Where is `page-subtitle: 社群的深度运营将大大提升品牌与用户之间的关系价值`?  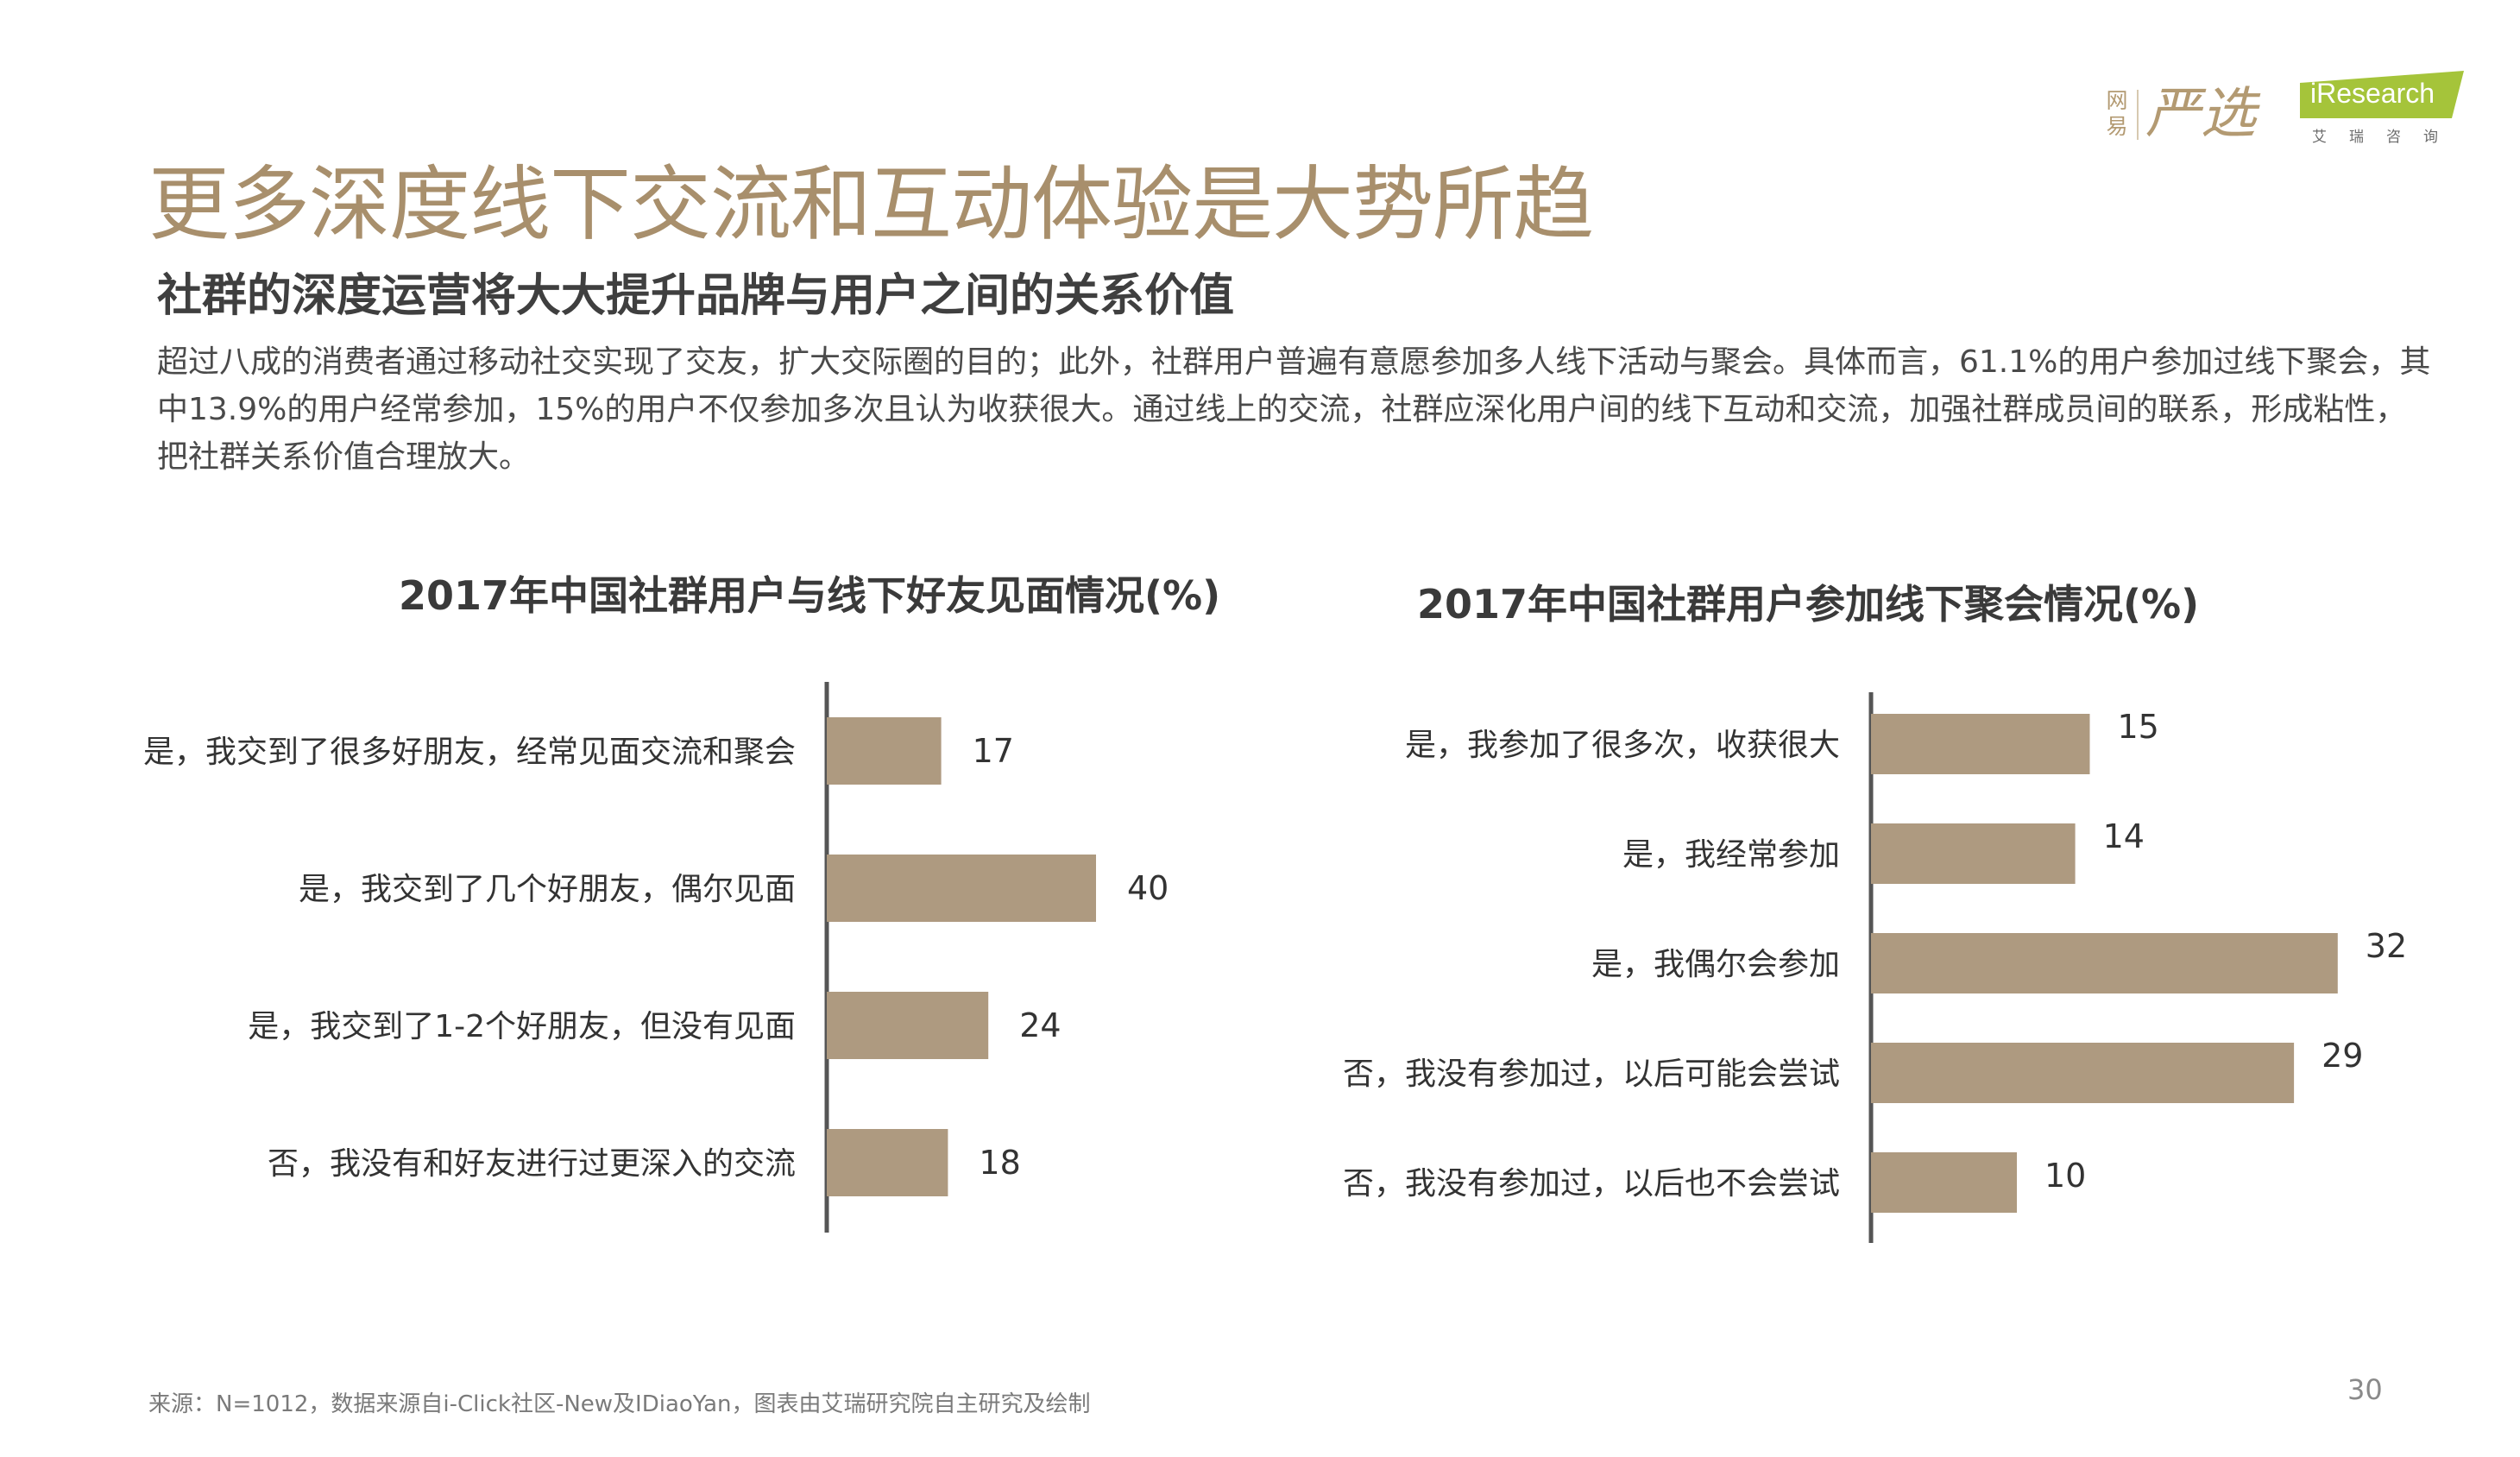 page-subtitle: 社群的深度运营将大大提升品牌与用户之间的关系价值 is located at coordinates (696, 296).